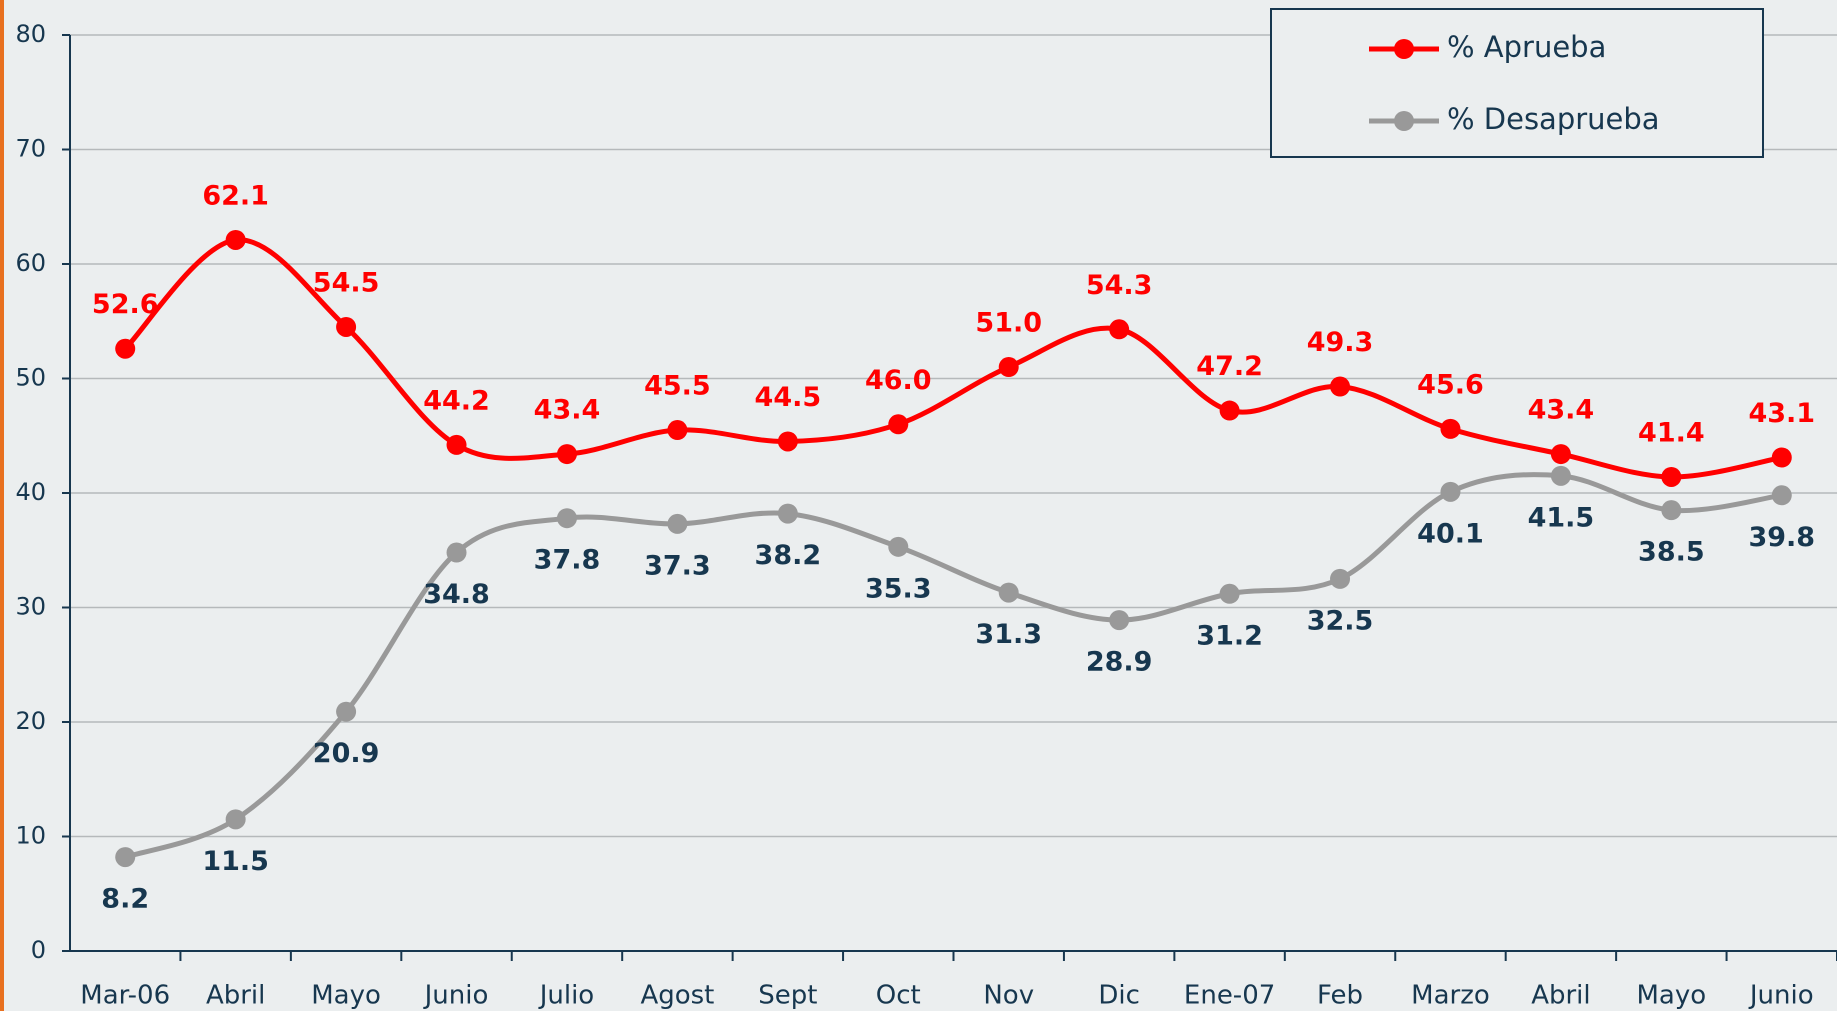  Describe the element at coordinates (30, 721) in the screenshot. I see `y-tick-label: 20` at that location.